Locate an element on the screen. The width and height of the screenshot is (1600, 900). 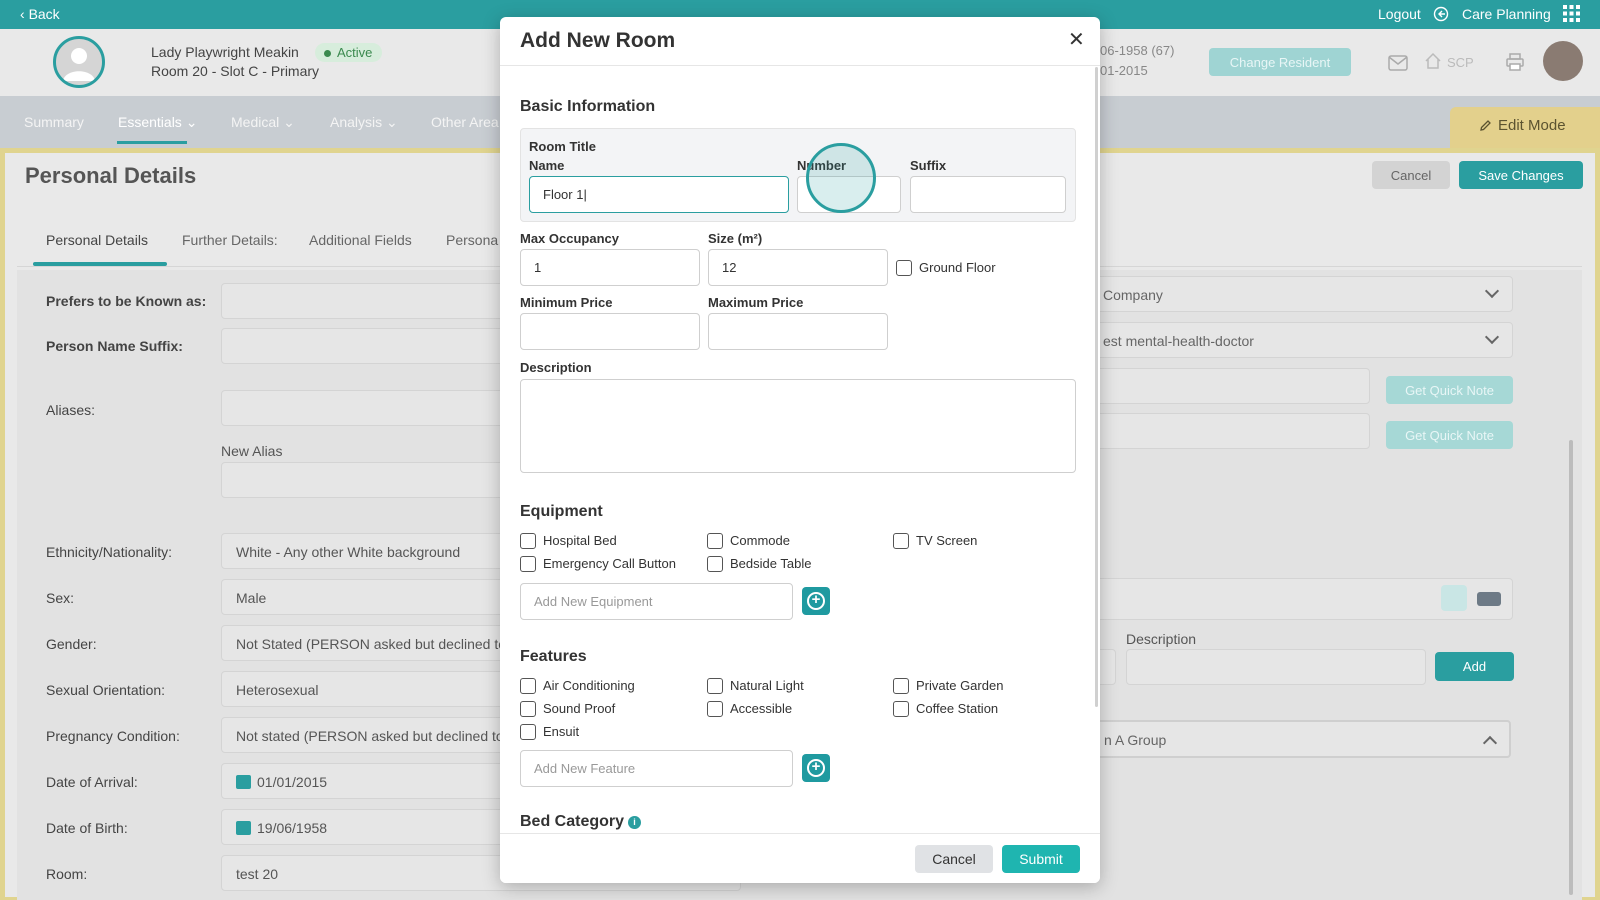
resident-name: Lady Playwright Meakin is located at coordinates (225, 52).